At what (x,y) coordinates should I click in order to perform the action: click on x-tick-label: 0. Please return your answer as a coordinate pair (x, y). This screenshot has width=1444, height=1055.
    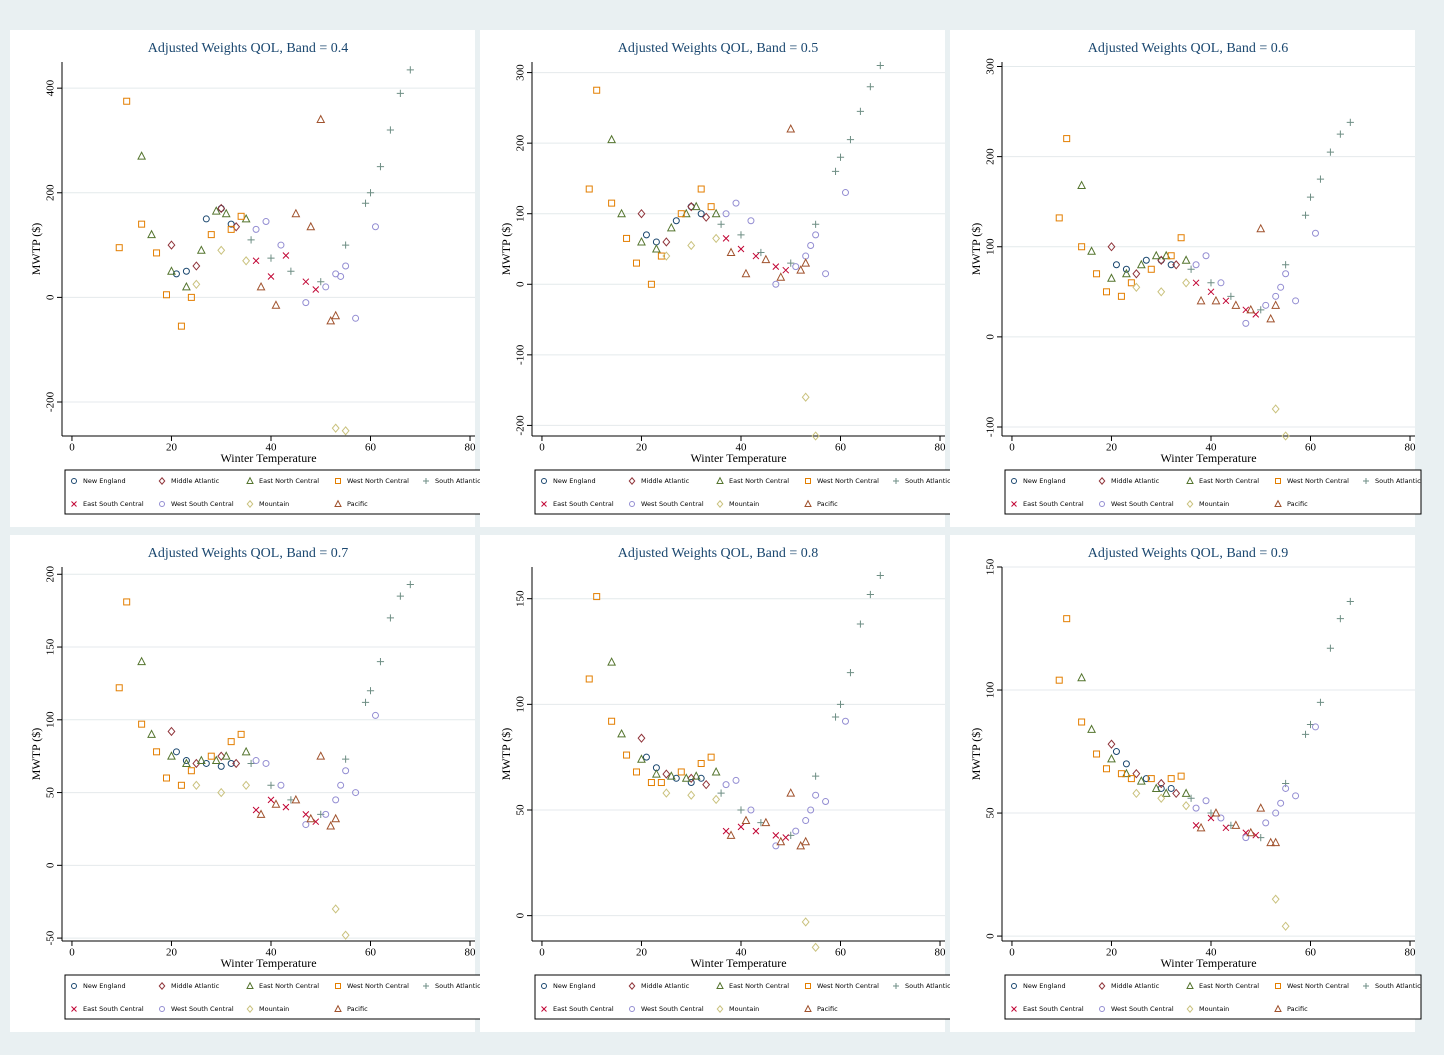
    Looking at the image, I should click on (542, 448).